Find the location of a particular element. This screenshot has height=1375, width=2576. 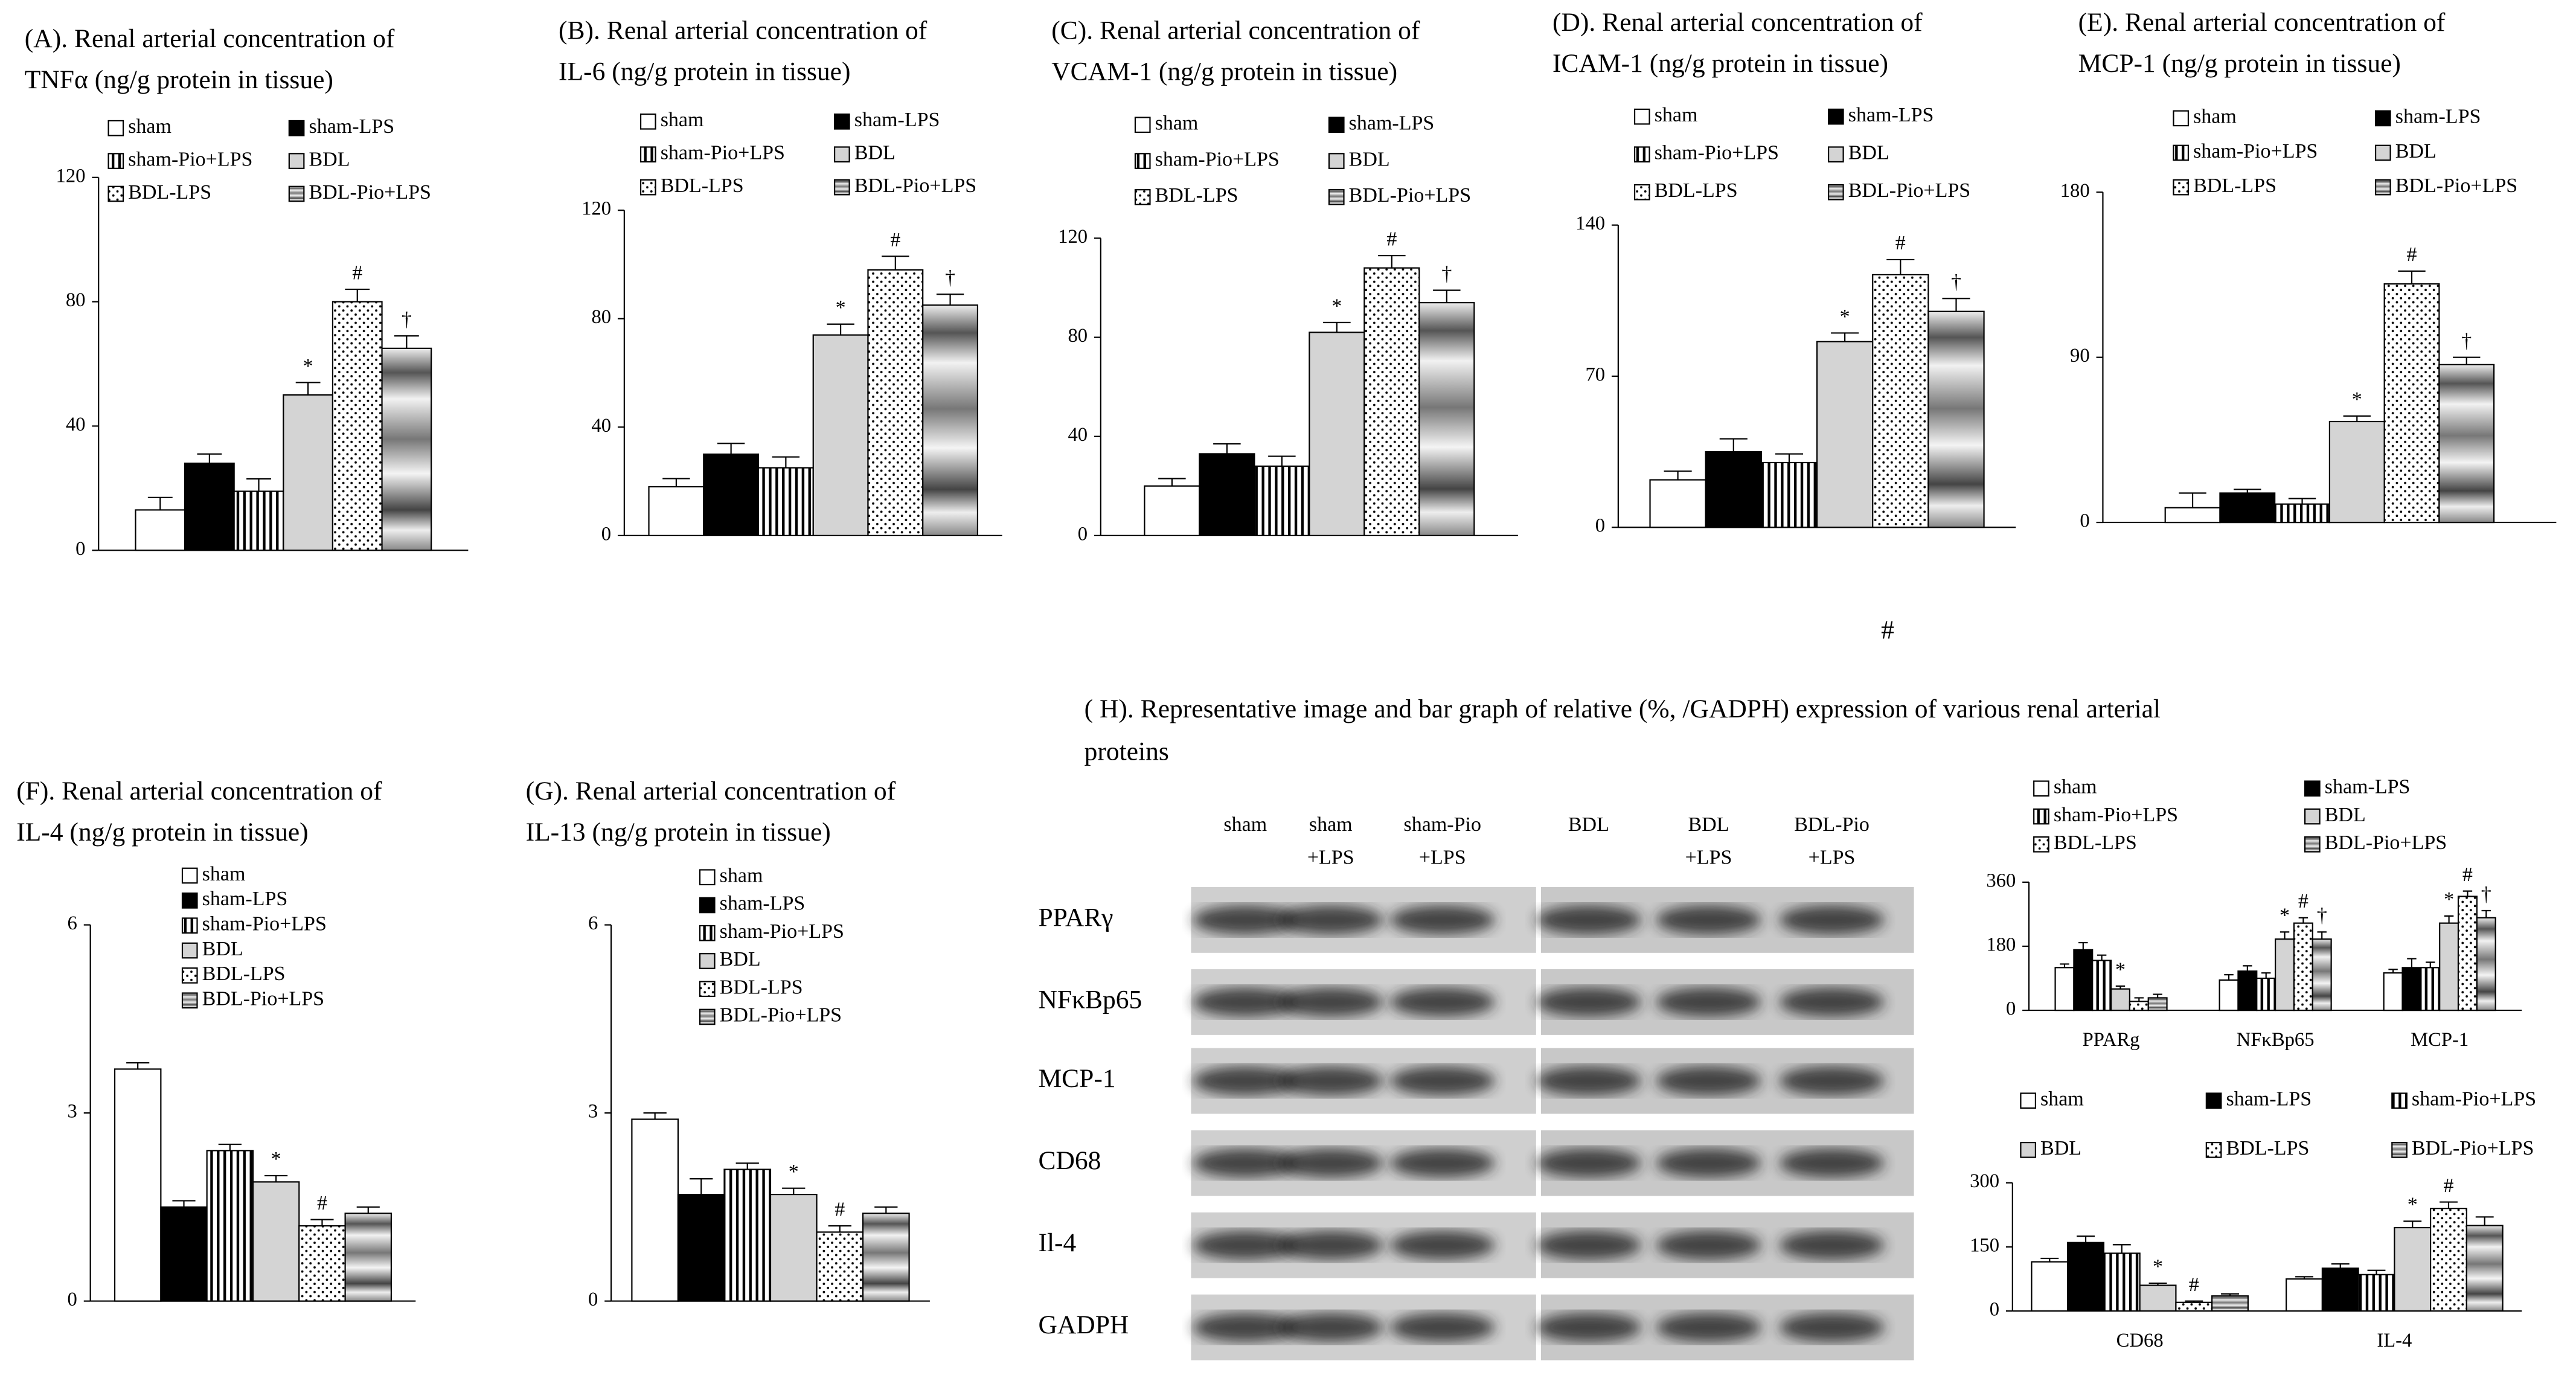

chart-title: (B). Renal arterial concentration of is located at coordinates (743, 30).